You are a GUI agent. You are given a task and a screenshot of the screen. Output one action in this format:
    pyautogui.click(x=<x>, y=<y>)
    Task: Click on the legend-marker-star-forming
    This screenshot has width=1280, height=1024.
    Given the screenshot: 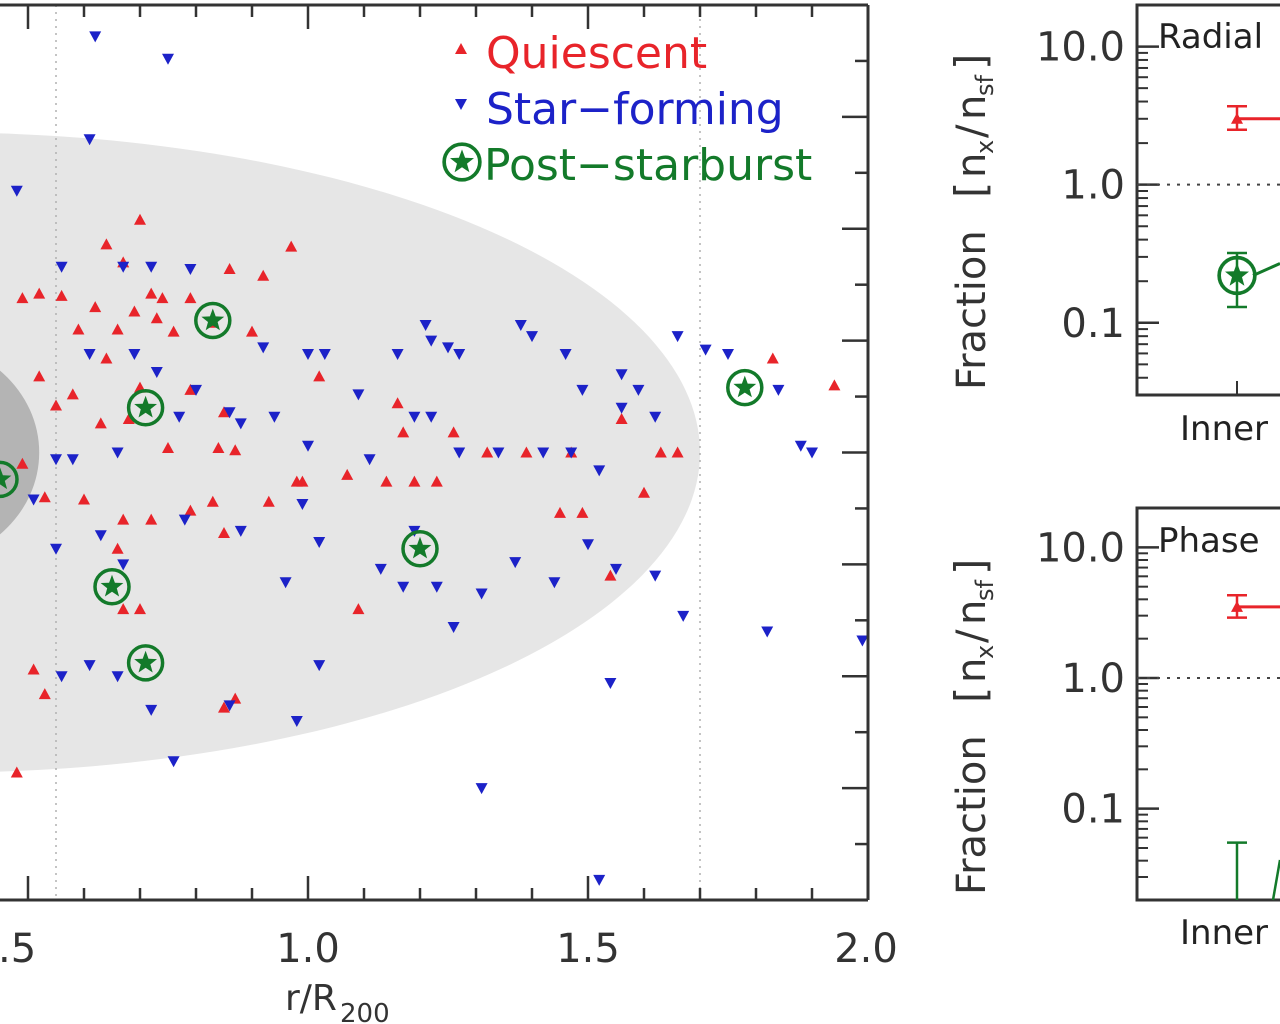 What is the action you would take?
    pyautogui.click(x=461, y=104)
    